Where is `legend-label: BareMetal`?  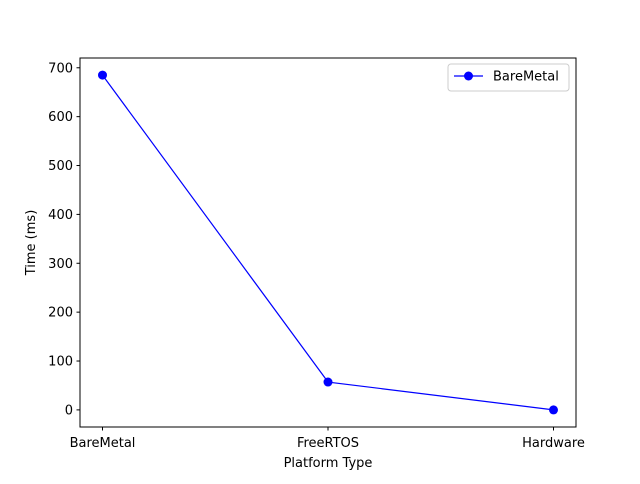
legend-label: BareMetal is located at coordinates (526, 77).